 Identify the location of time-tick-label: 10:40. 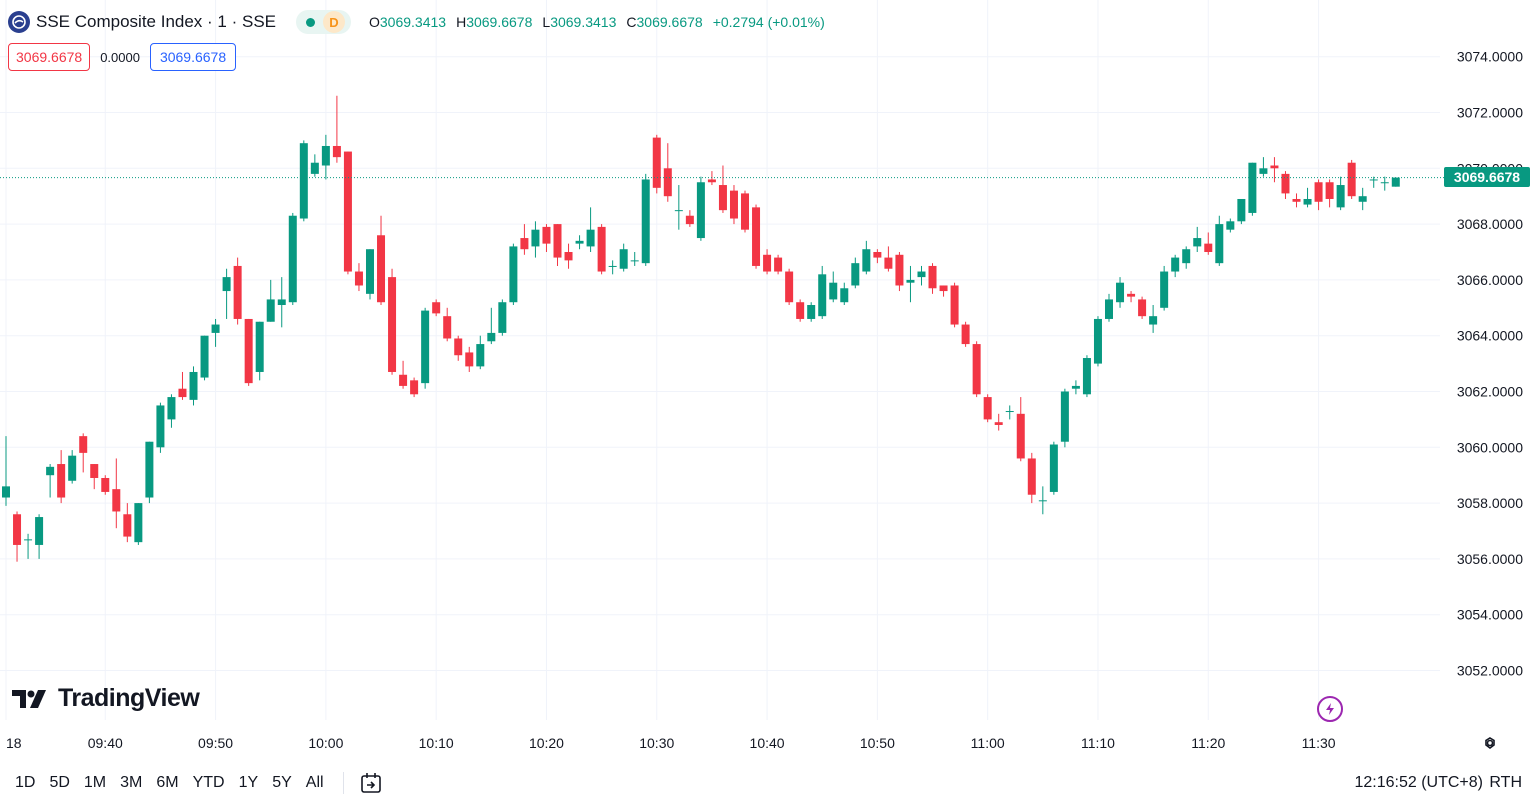
(767, 743).